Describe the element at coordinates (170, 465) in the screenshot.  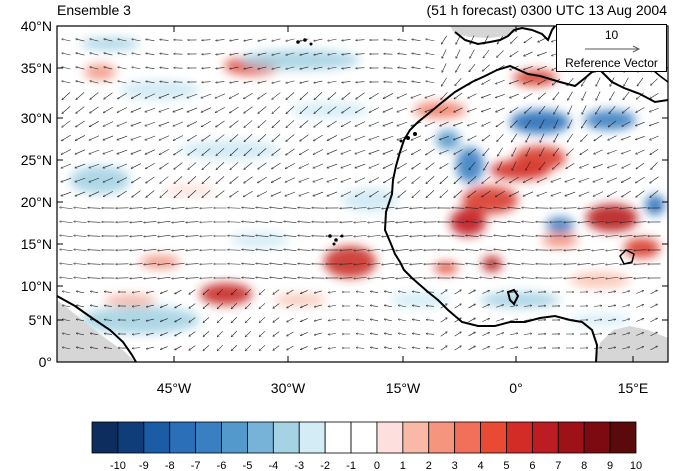
I see `colorbar-tick-label: -8` at that location.